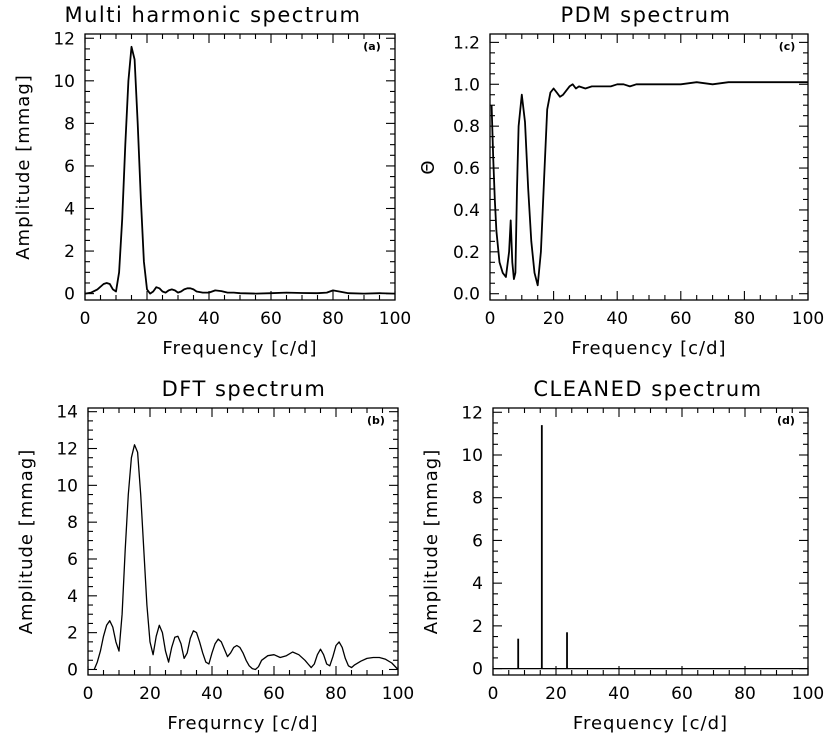  I want to click on y-tick-label: 0.4, so click(466, 211).